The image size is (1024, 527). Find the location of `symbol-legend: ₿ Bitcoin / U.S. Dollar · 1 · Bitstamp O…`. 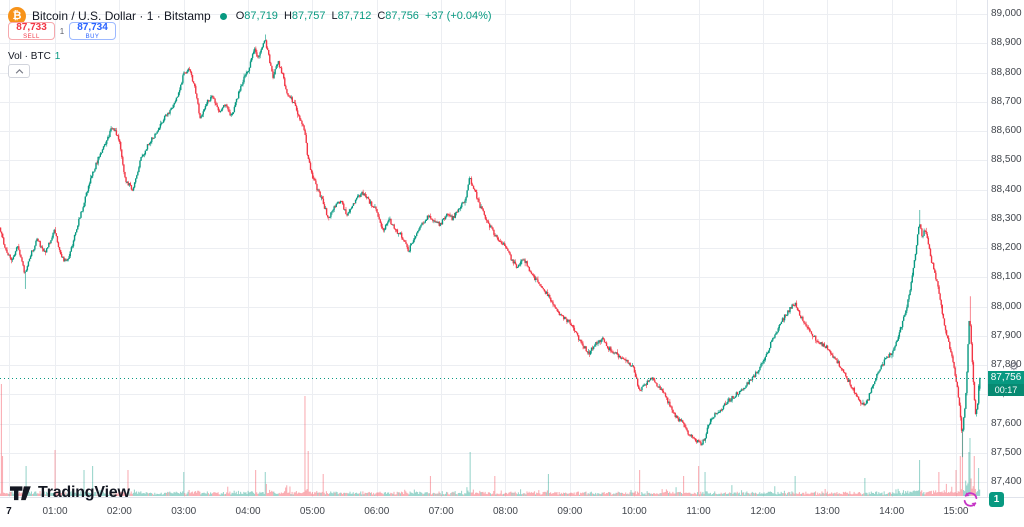

symbol-legend: ₿ Bitcoin / U.S. Dollar · 1 · Bitstamp O… is located at coordinates (250, 16).